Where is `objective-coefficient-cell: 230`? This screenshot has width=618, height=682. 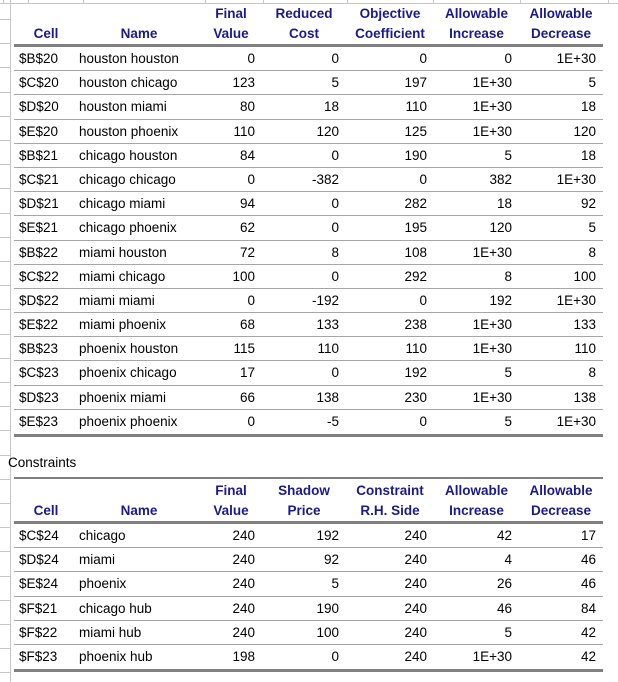 objective-coefficient-cell: 230 is located at coordinates (415, 397).